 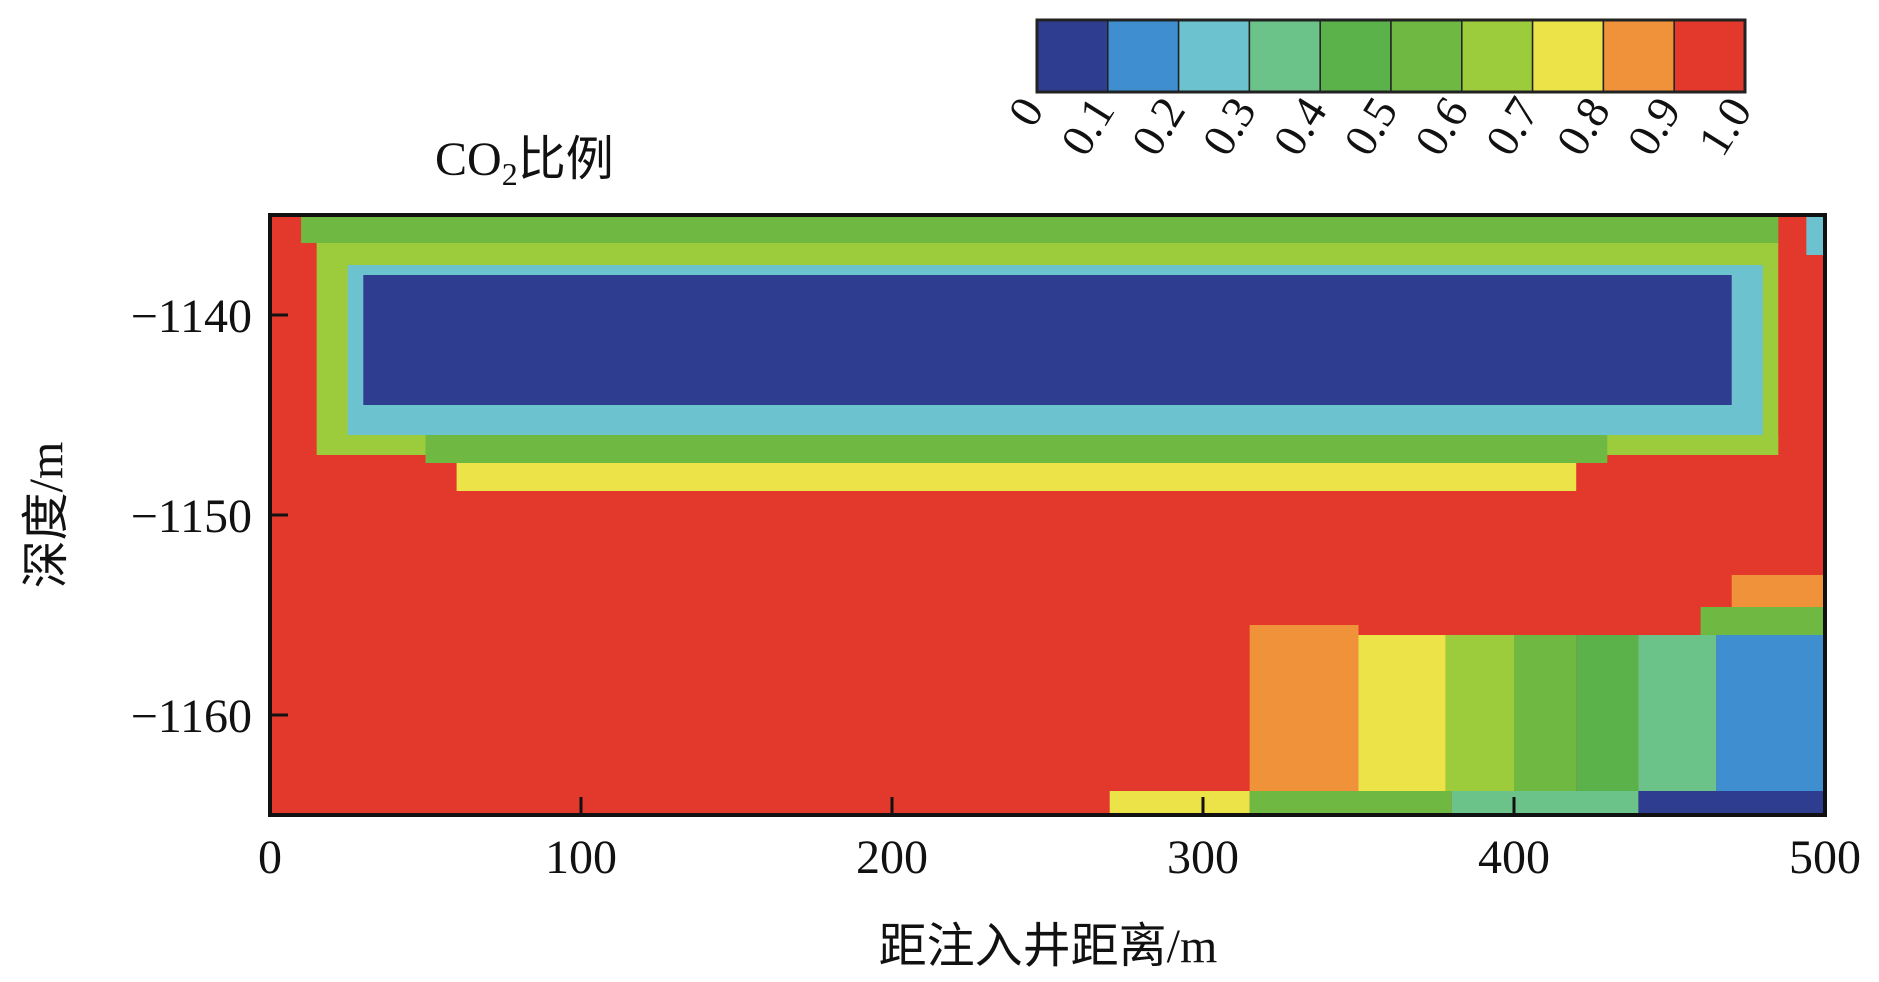 What do you see at coordinates (270, 857) in the screenshot?
I see `x-tick-label: 0` at bounding box center [270, 857].